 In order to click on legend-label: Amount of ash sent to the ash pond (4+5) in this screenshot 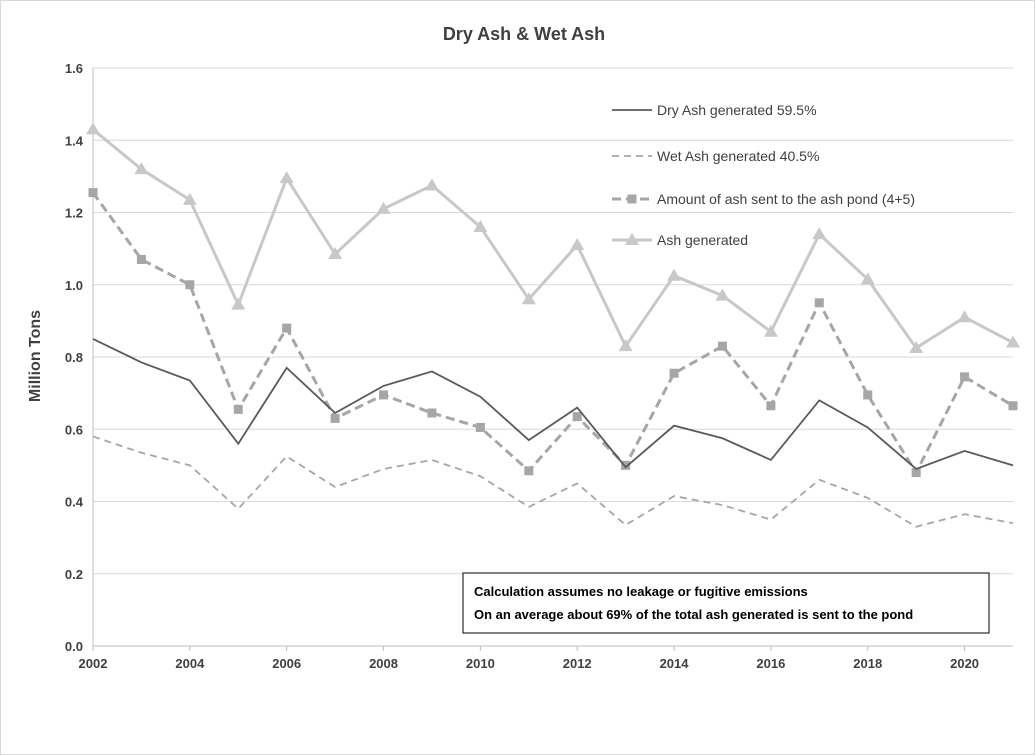, I will do `click(786, 199)`.